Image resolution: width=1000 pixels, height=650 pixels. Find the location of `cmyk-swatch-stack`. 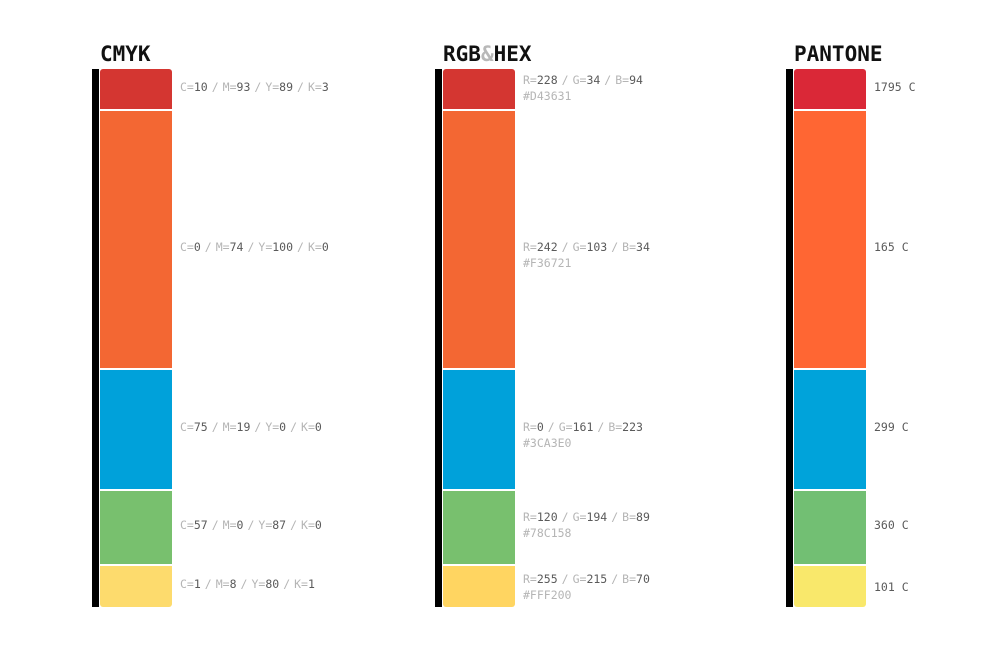

cmyk-swatch-stack is located at coordinates (136, 338).